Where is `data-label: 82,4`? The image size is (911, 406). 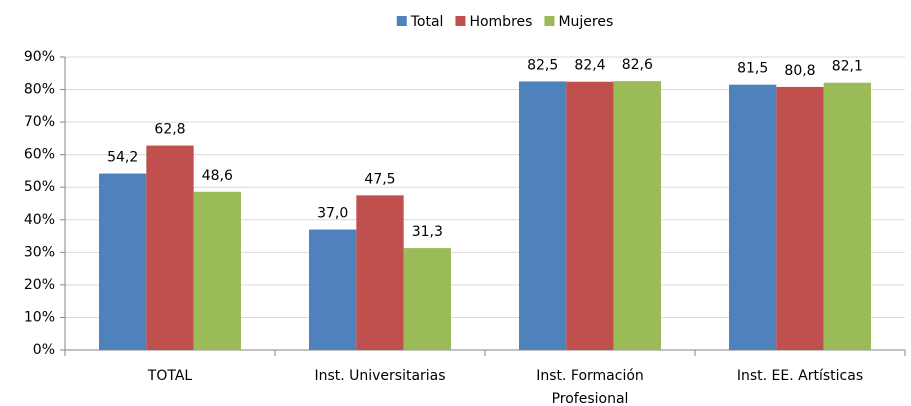
data-label: 82,4 is located at coordinates (589, 66).